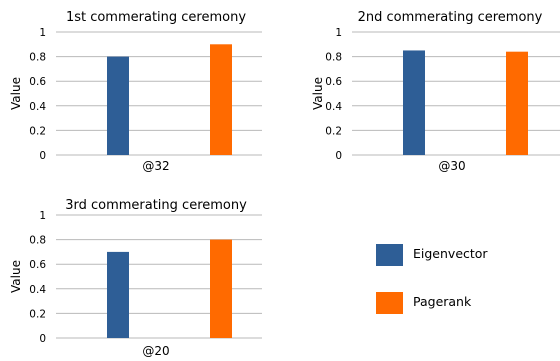 The image size is (560, 361). Describe the element at coordinates (451, 166) in the screenshot. I see `x-category-label: @30` at that location.